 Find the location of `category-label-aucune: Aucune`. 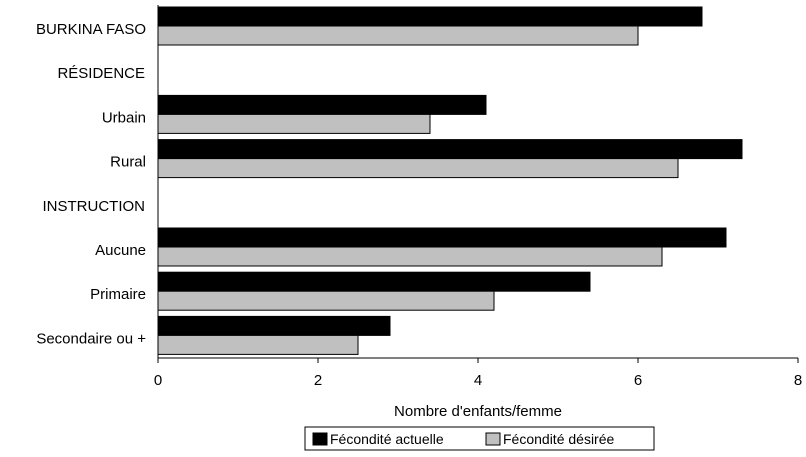

category-label-aucune: Aucune is located at coordinates (120, 250).